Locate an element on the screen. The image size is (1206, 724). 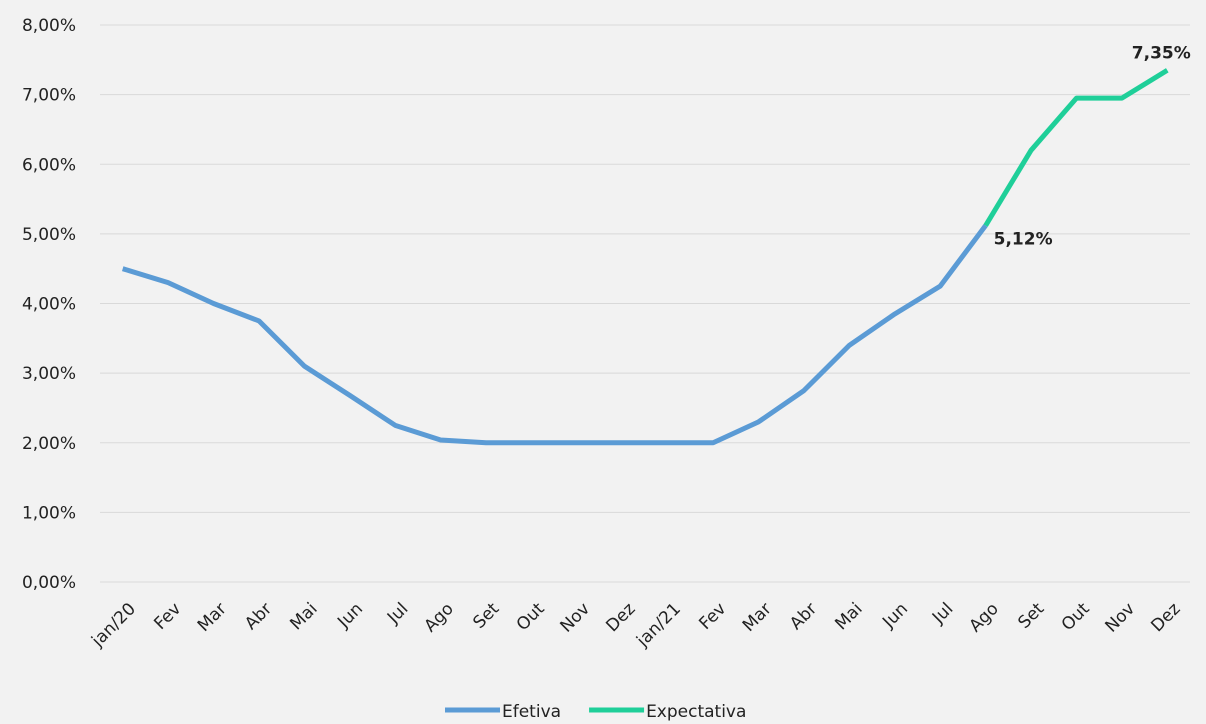
legend-label: Efetiva is located at coordinates (531, 712).